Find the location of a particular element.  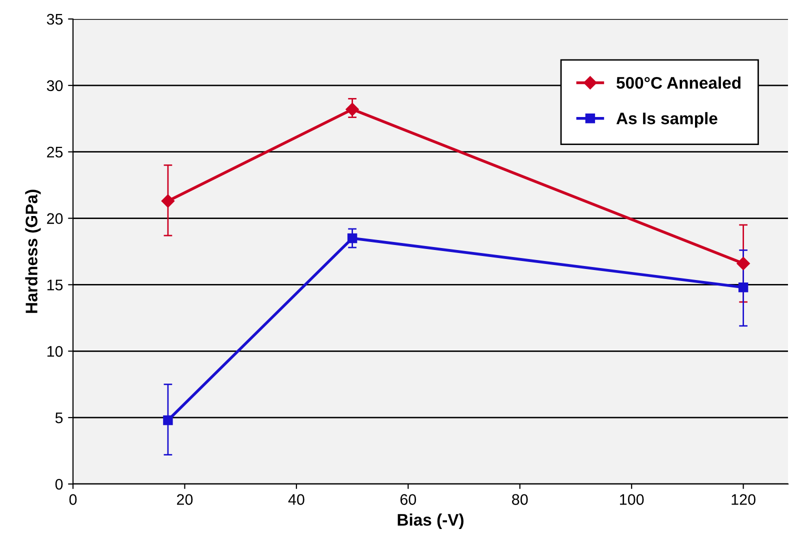

x-tick-label: 60 is located at coordinates (408, 499).